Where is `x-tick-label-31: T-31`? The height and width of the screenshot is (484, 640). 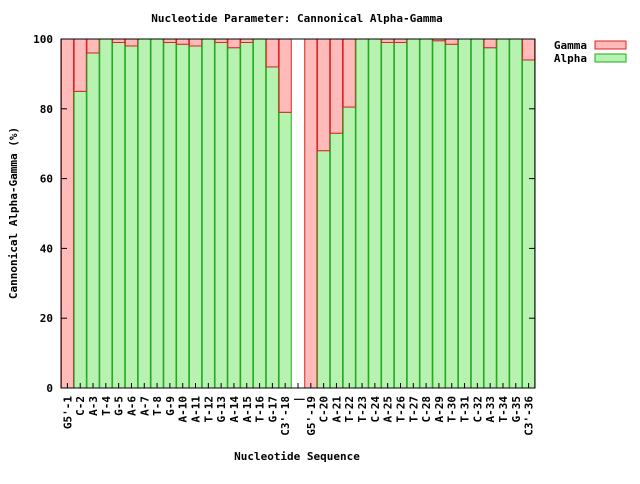 x-tick-label-31: T-31 is located at coordinates (465, 409).